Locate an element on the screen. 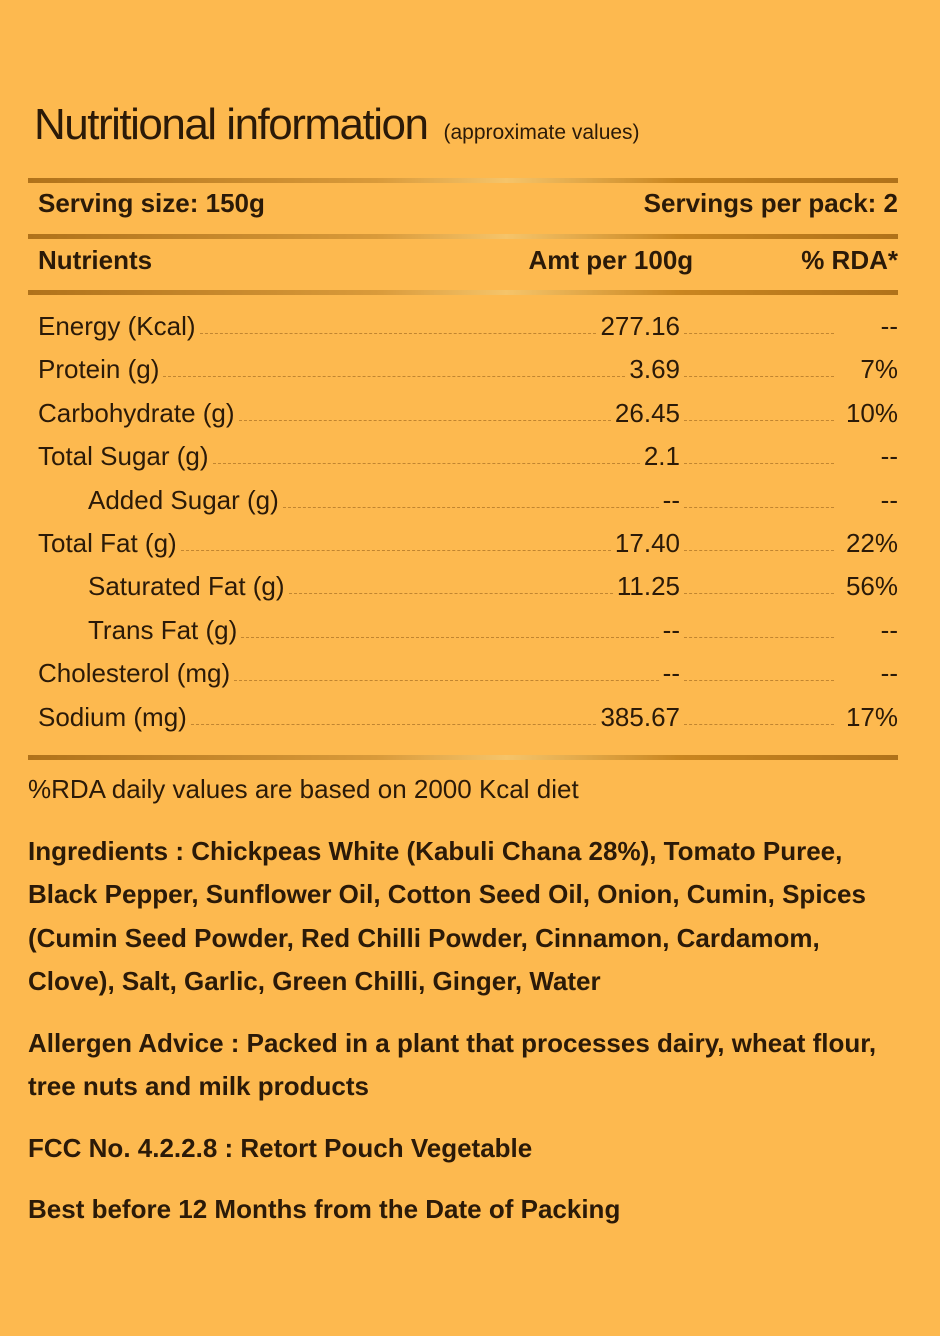 This screenshot has width=940, height=1336. nutrient-rda: 7% is located at coordinates (879, 369).